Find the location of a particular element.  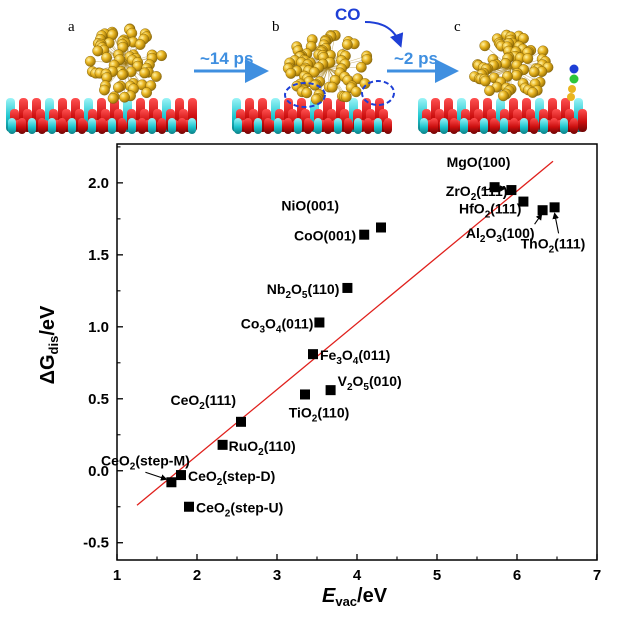

panel-letter-c: c is located at coordinates (457, 27).